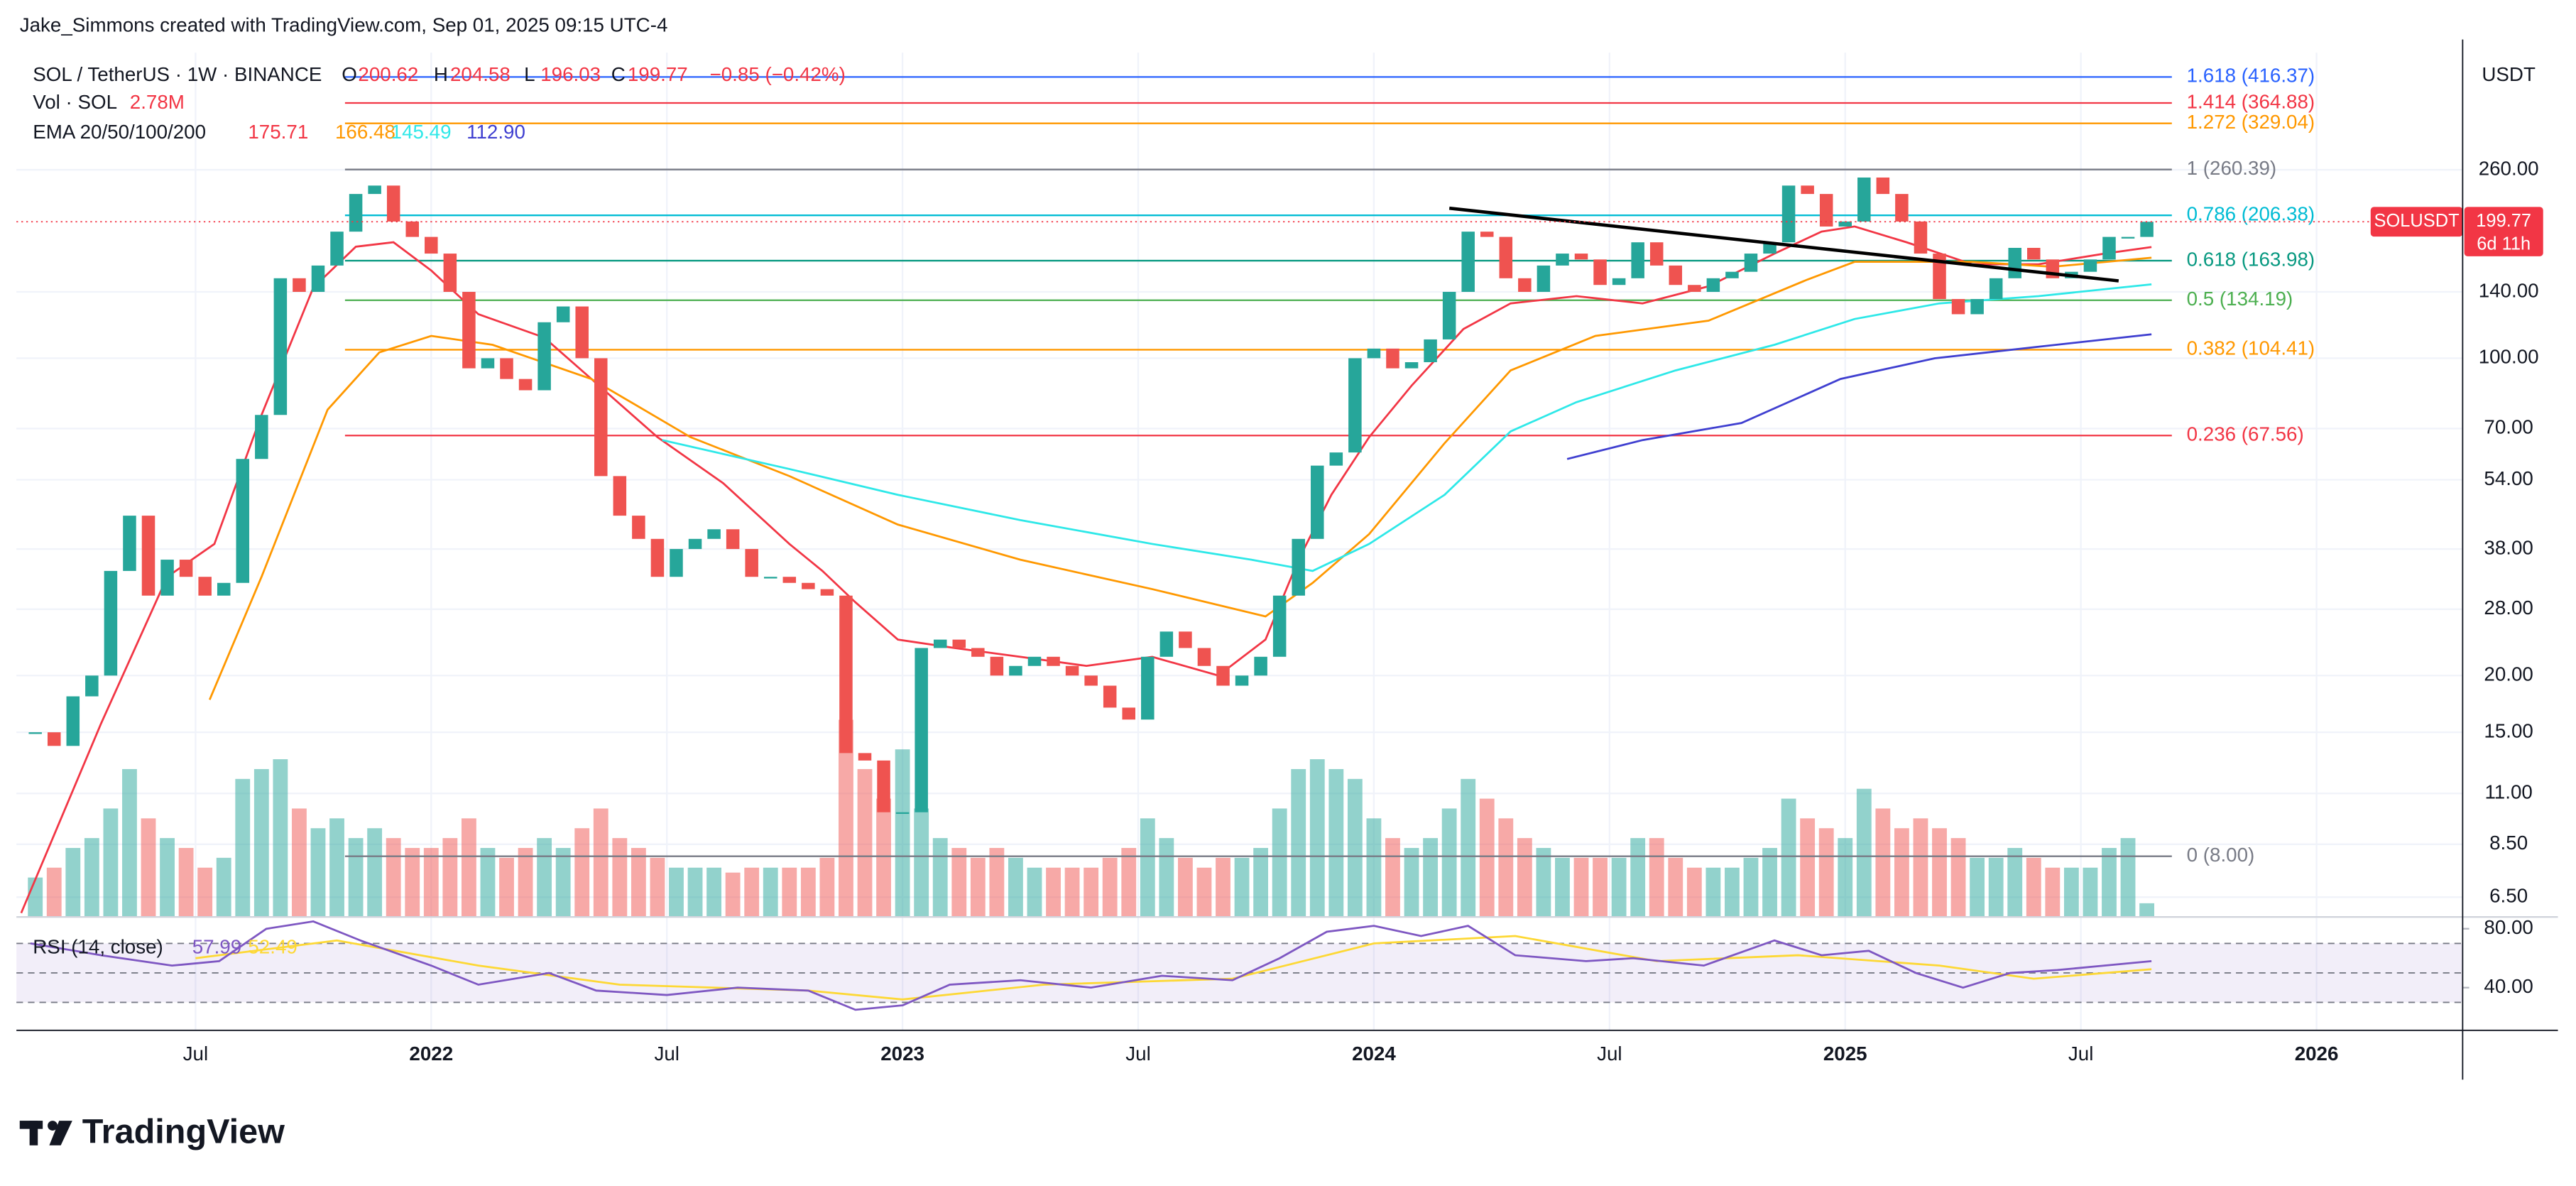  I want to click on fib-level-label: 0.236 (67.56), so click(2245, 434).